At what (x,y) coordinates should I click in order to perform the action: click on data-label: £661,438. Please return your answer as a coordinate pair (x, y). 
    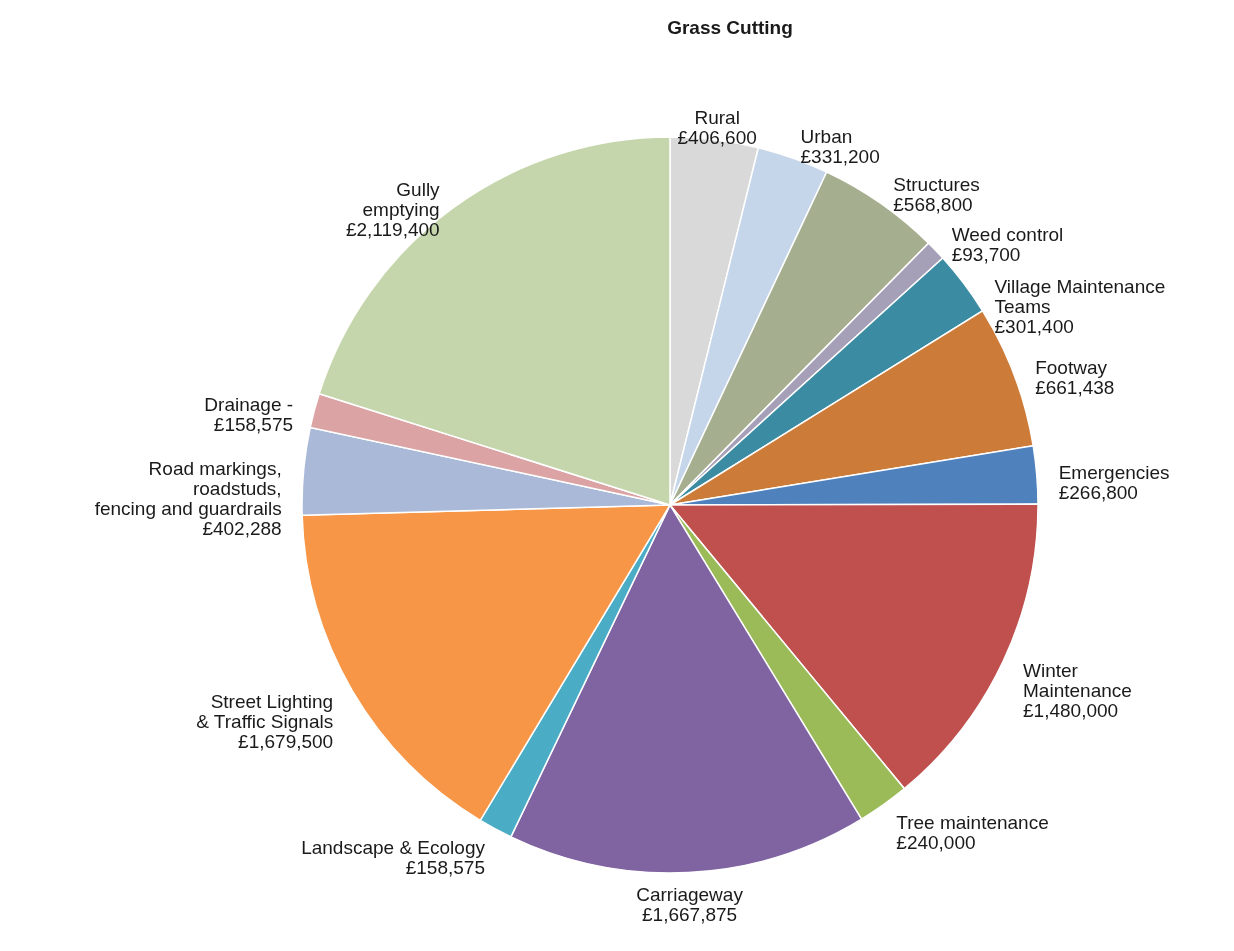
    Looking at the image, I should click on (1075, 388).